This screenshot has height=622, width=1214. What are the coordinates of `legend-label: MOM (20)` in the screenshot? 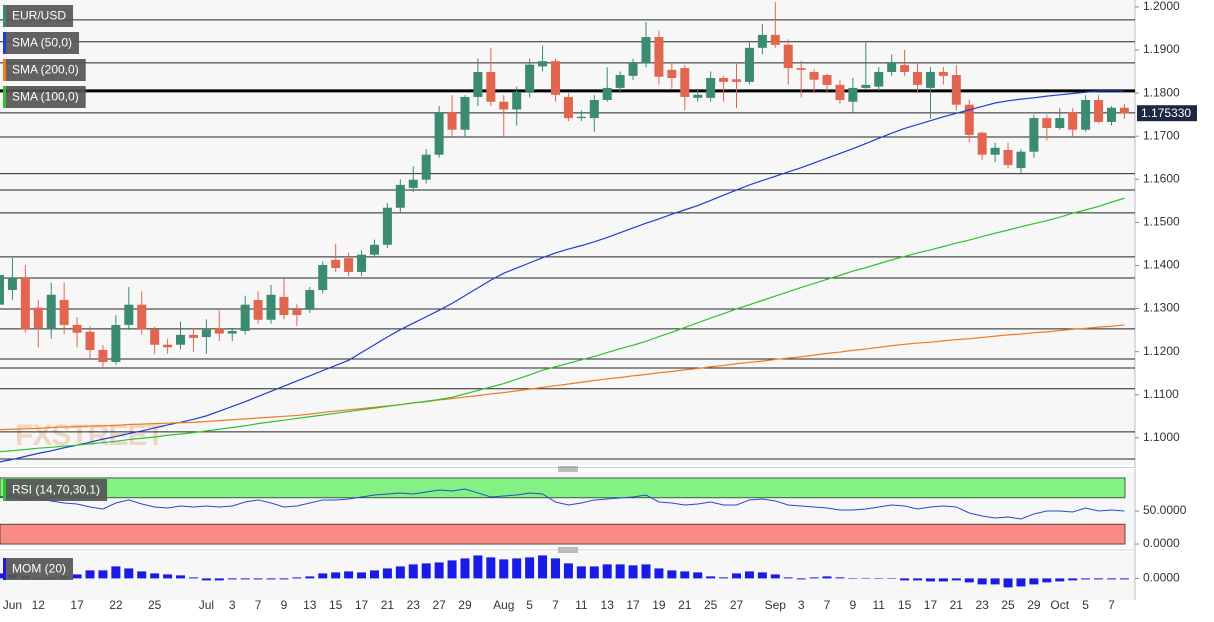 It's located at (39, 569).